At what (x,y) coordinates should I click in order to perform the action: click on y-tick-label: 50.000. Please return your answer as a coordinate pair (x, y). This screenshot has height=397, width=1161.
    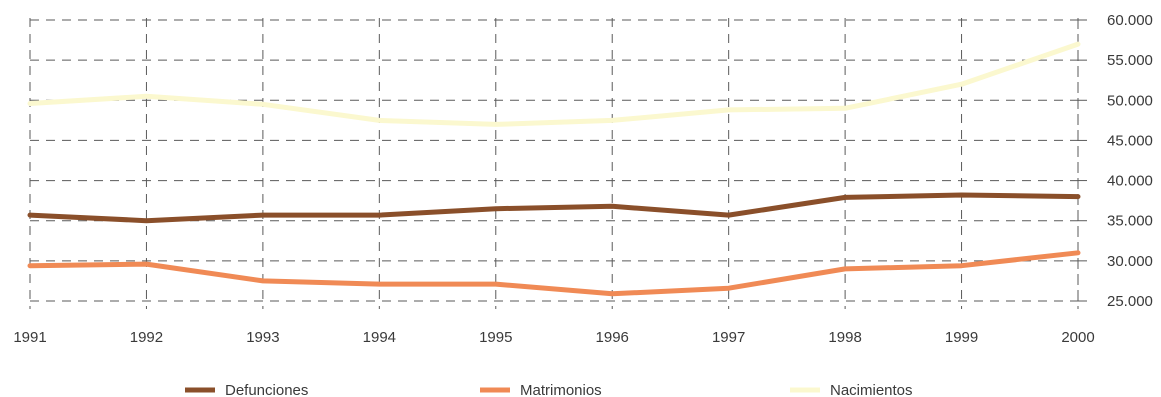
    Looking at the image, I should click on (1130, 100).